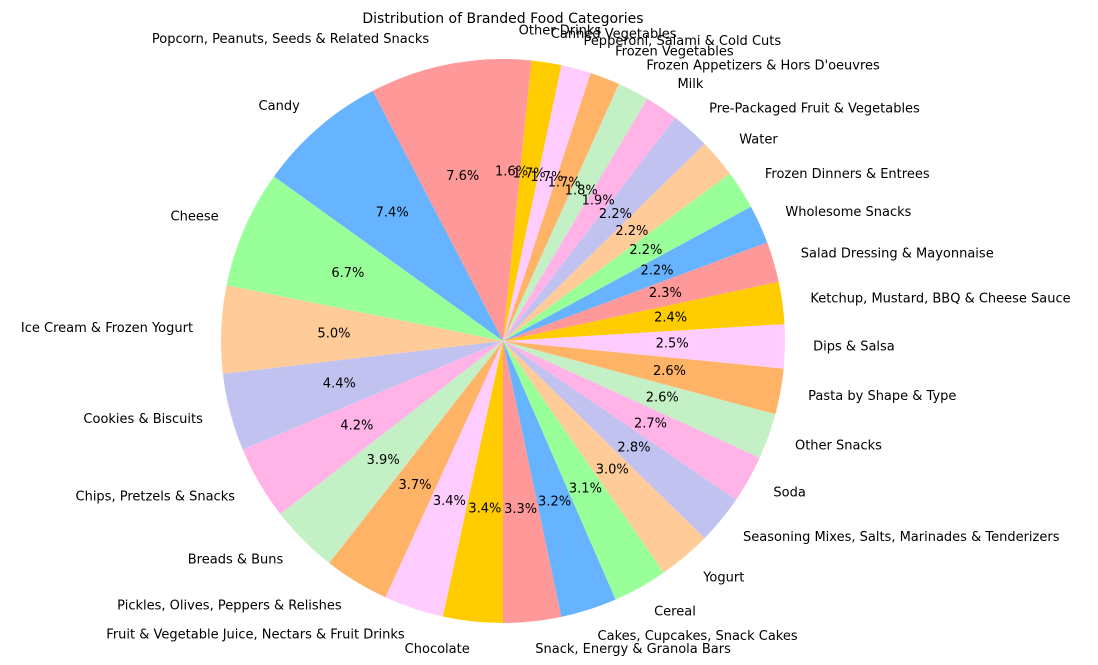 The image size is (1098, 665). What do you see at coordinates (280, 106) in the screenshot?
I see `slice-label-candy: Candy` at bounding box center [280, 106].